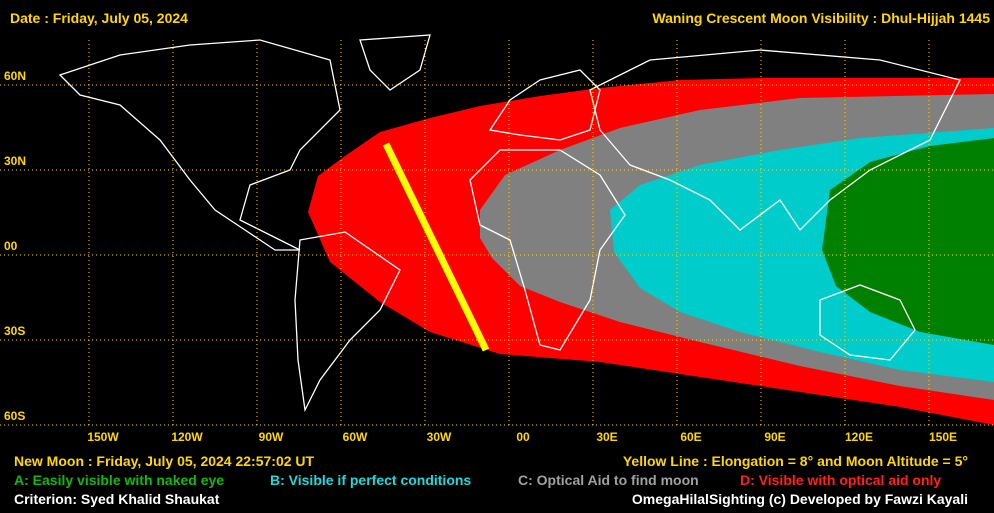 The width and height of the screenshot is (994, 513). Describe the element at coordinates (774, 437) in the screenshot. I see `lon-label: 90E` at that location.